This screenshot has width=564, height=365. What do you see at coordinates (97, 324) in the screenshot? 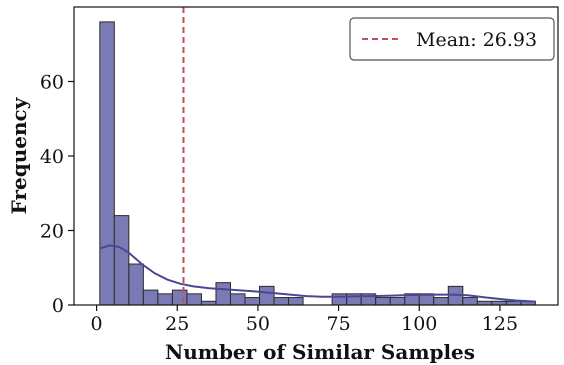
I see `x-tick-label: 0` at bounding box center [97, 324].